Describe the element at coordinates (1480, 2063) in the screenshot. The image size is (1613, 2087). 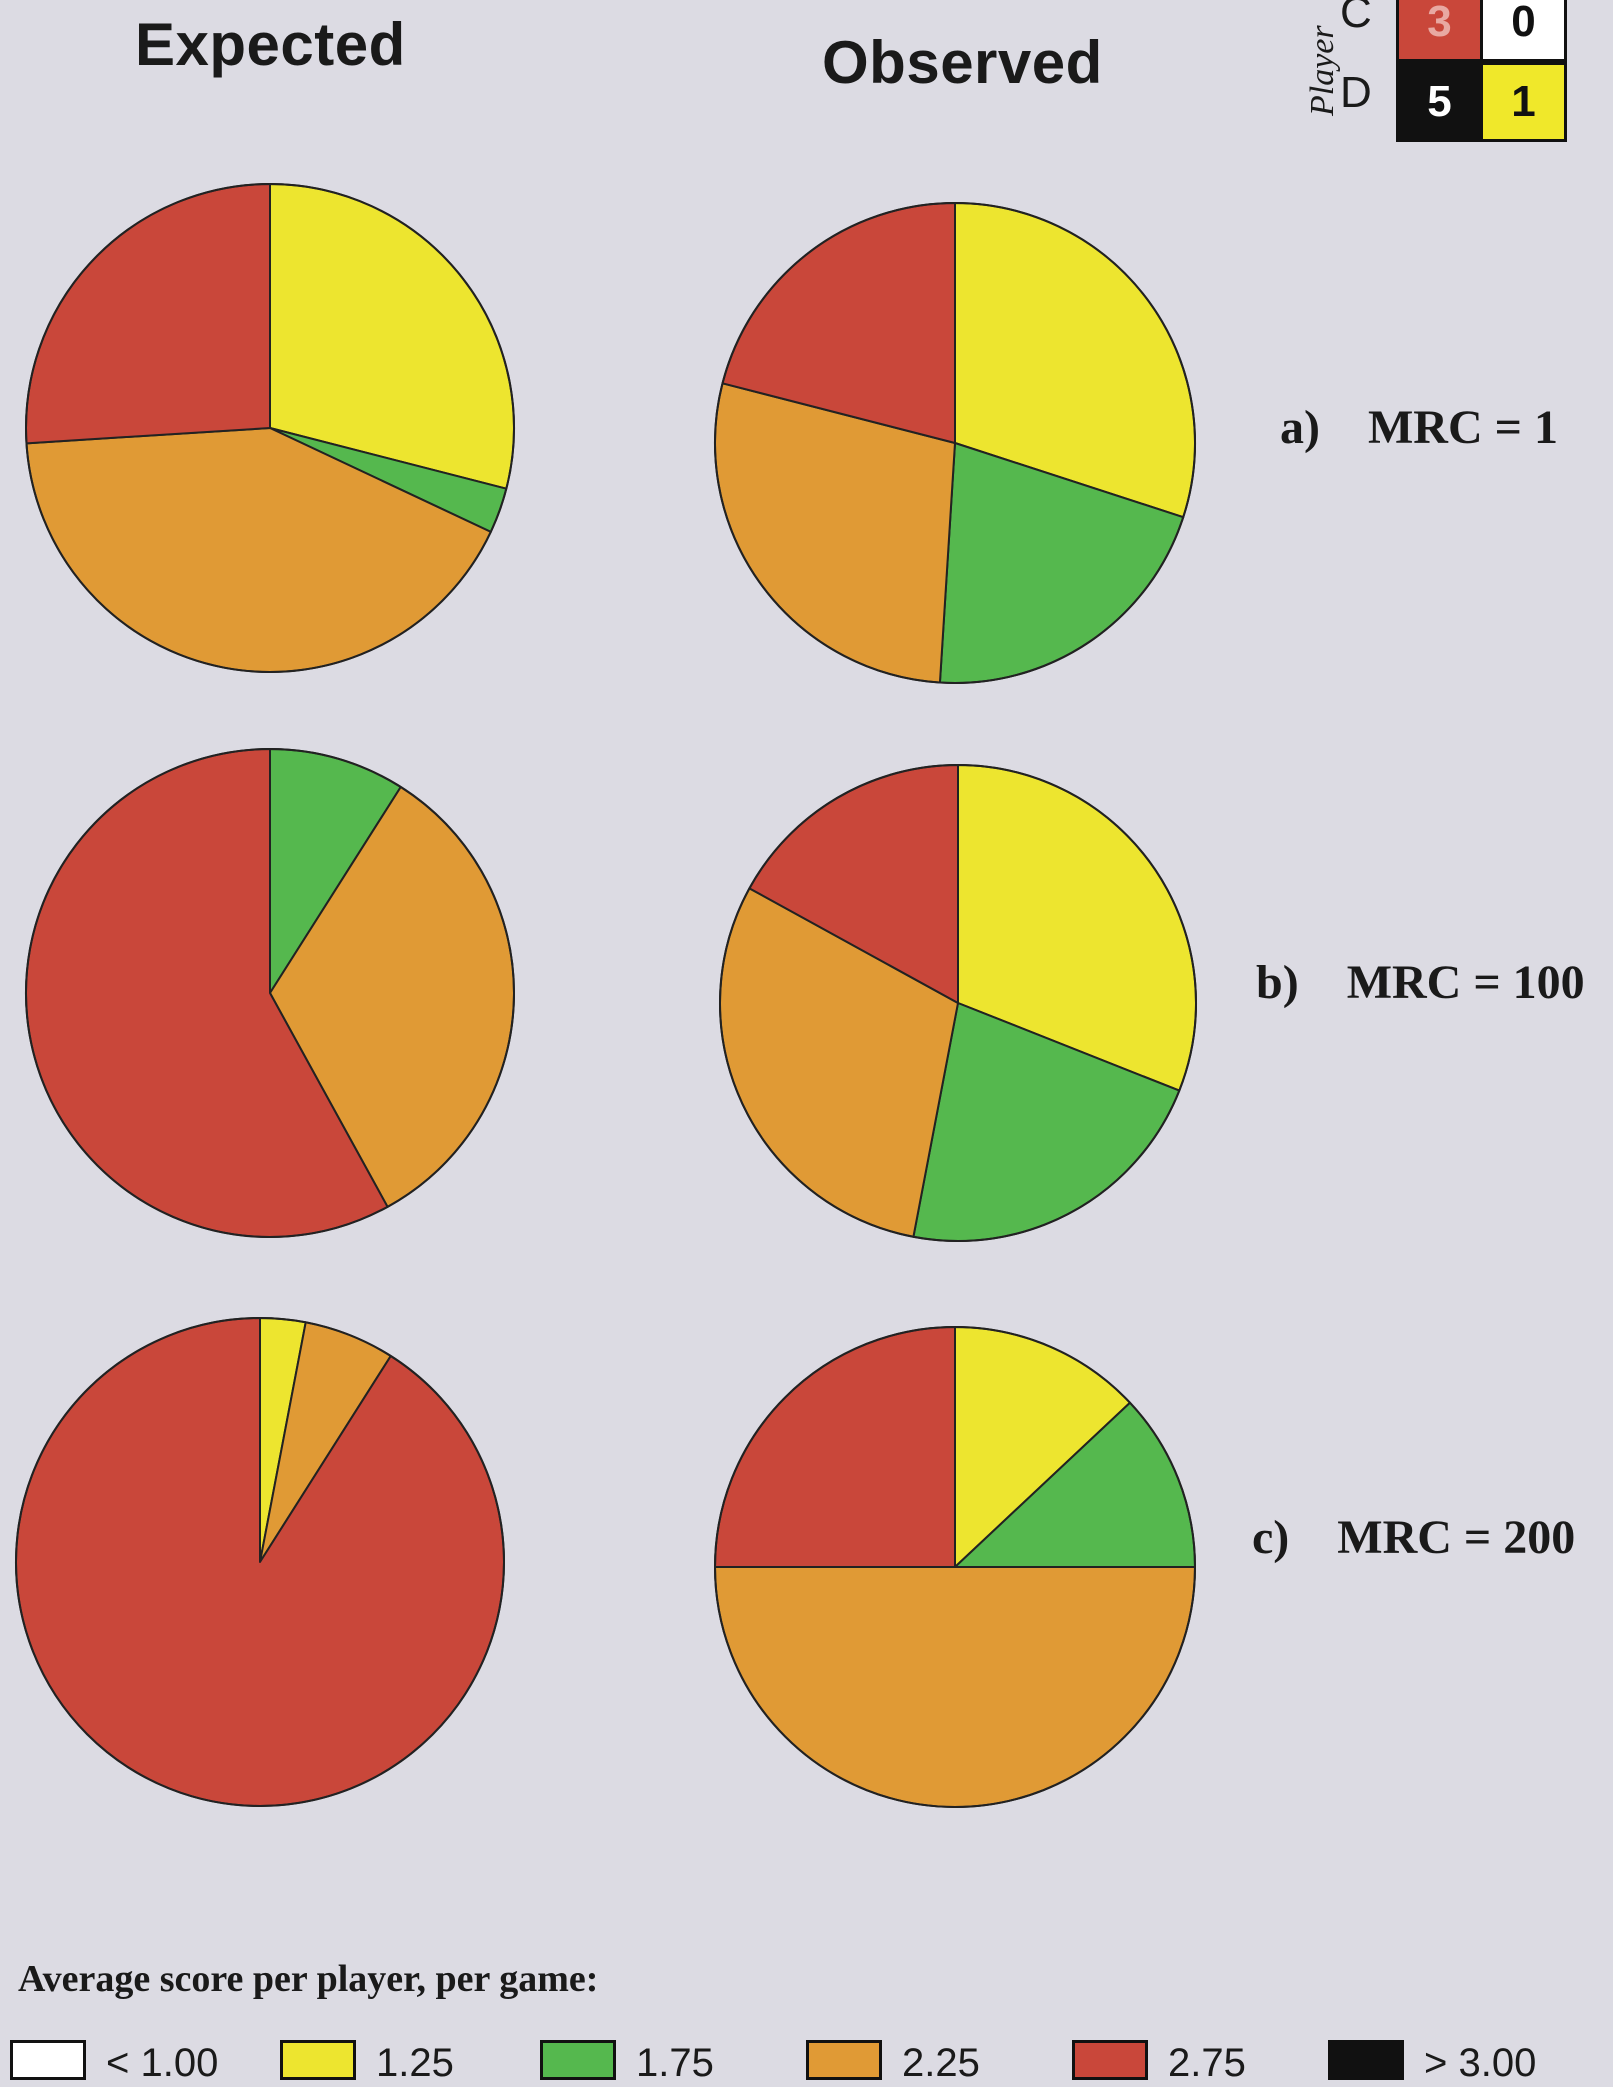
I see `legend-label: > 3.00` at that location.